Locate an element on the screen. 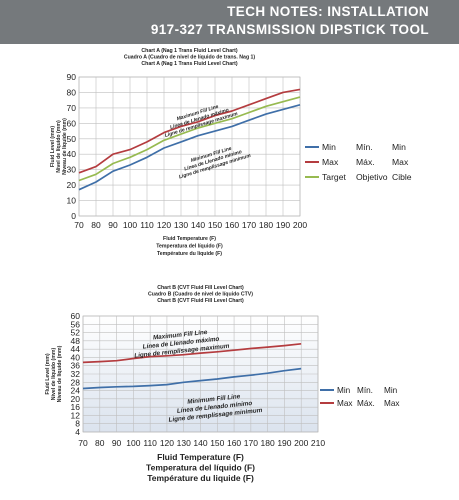 This screenshot has width=459, height=500. chart-b-legend-translation: Max is located at coordinates (391, 403).